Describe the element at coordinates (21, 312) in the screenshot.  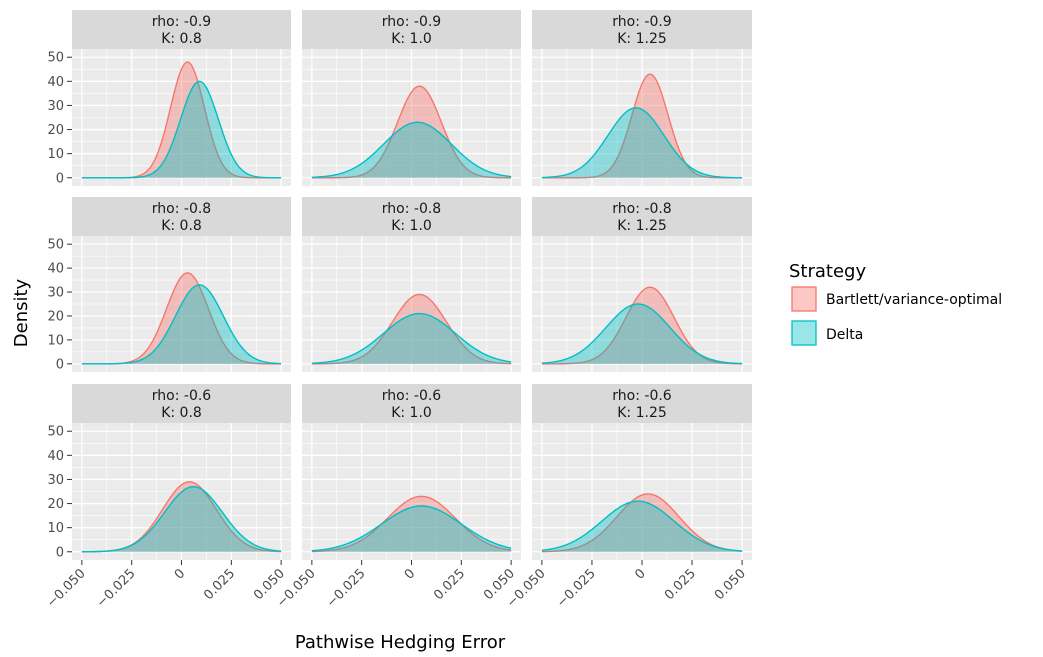
I see `y-axis-title: Density` at that location.